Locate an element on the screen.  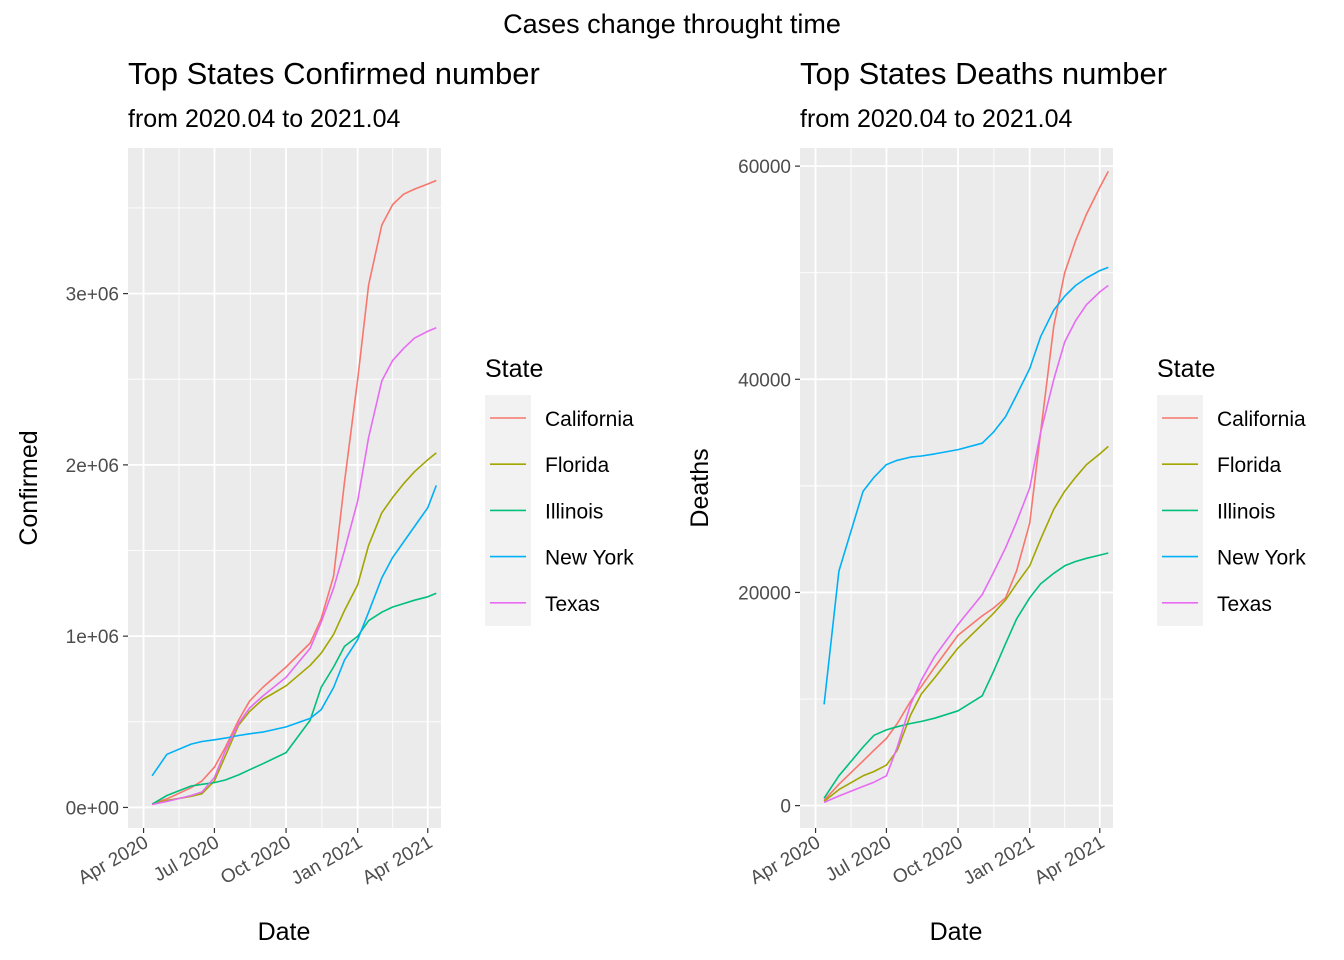
y-tick-label: 60000 is located at coordinates (764, 167).